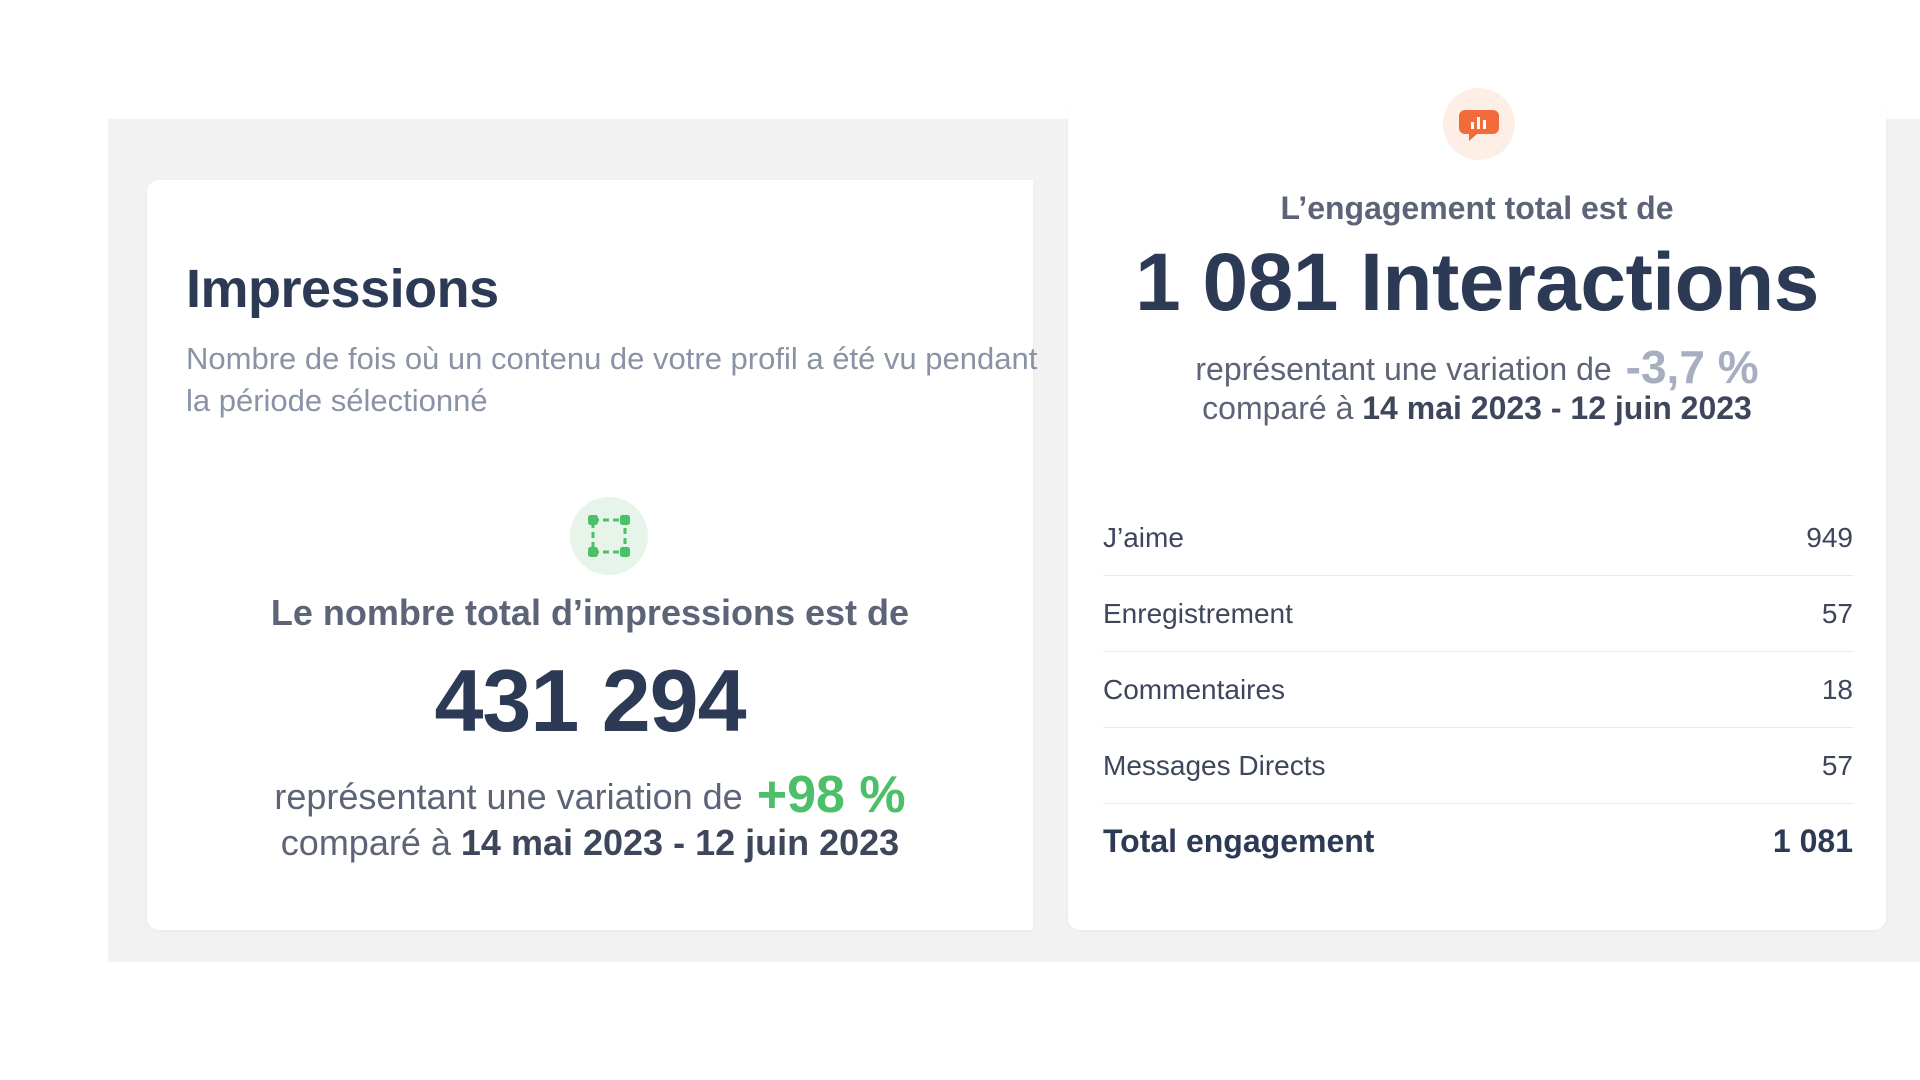 This screenshot has height=1080, width=1920. Describe the element at coordinates (1198, 613) in the screenshot. I see `row-label-saves: Enregistrement` at that location.